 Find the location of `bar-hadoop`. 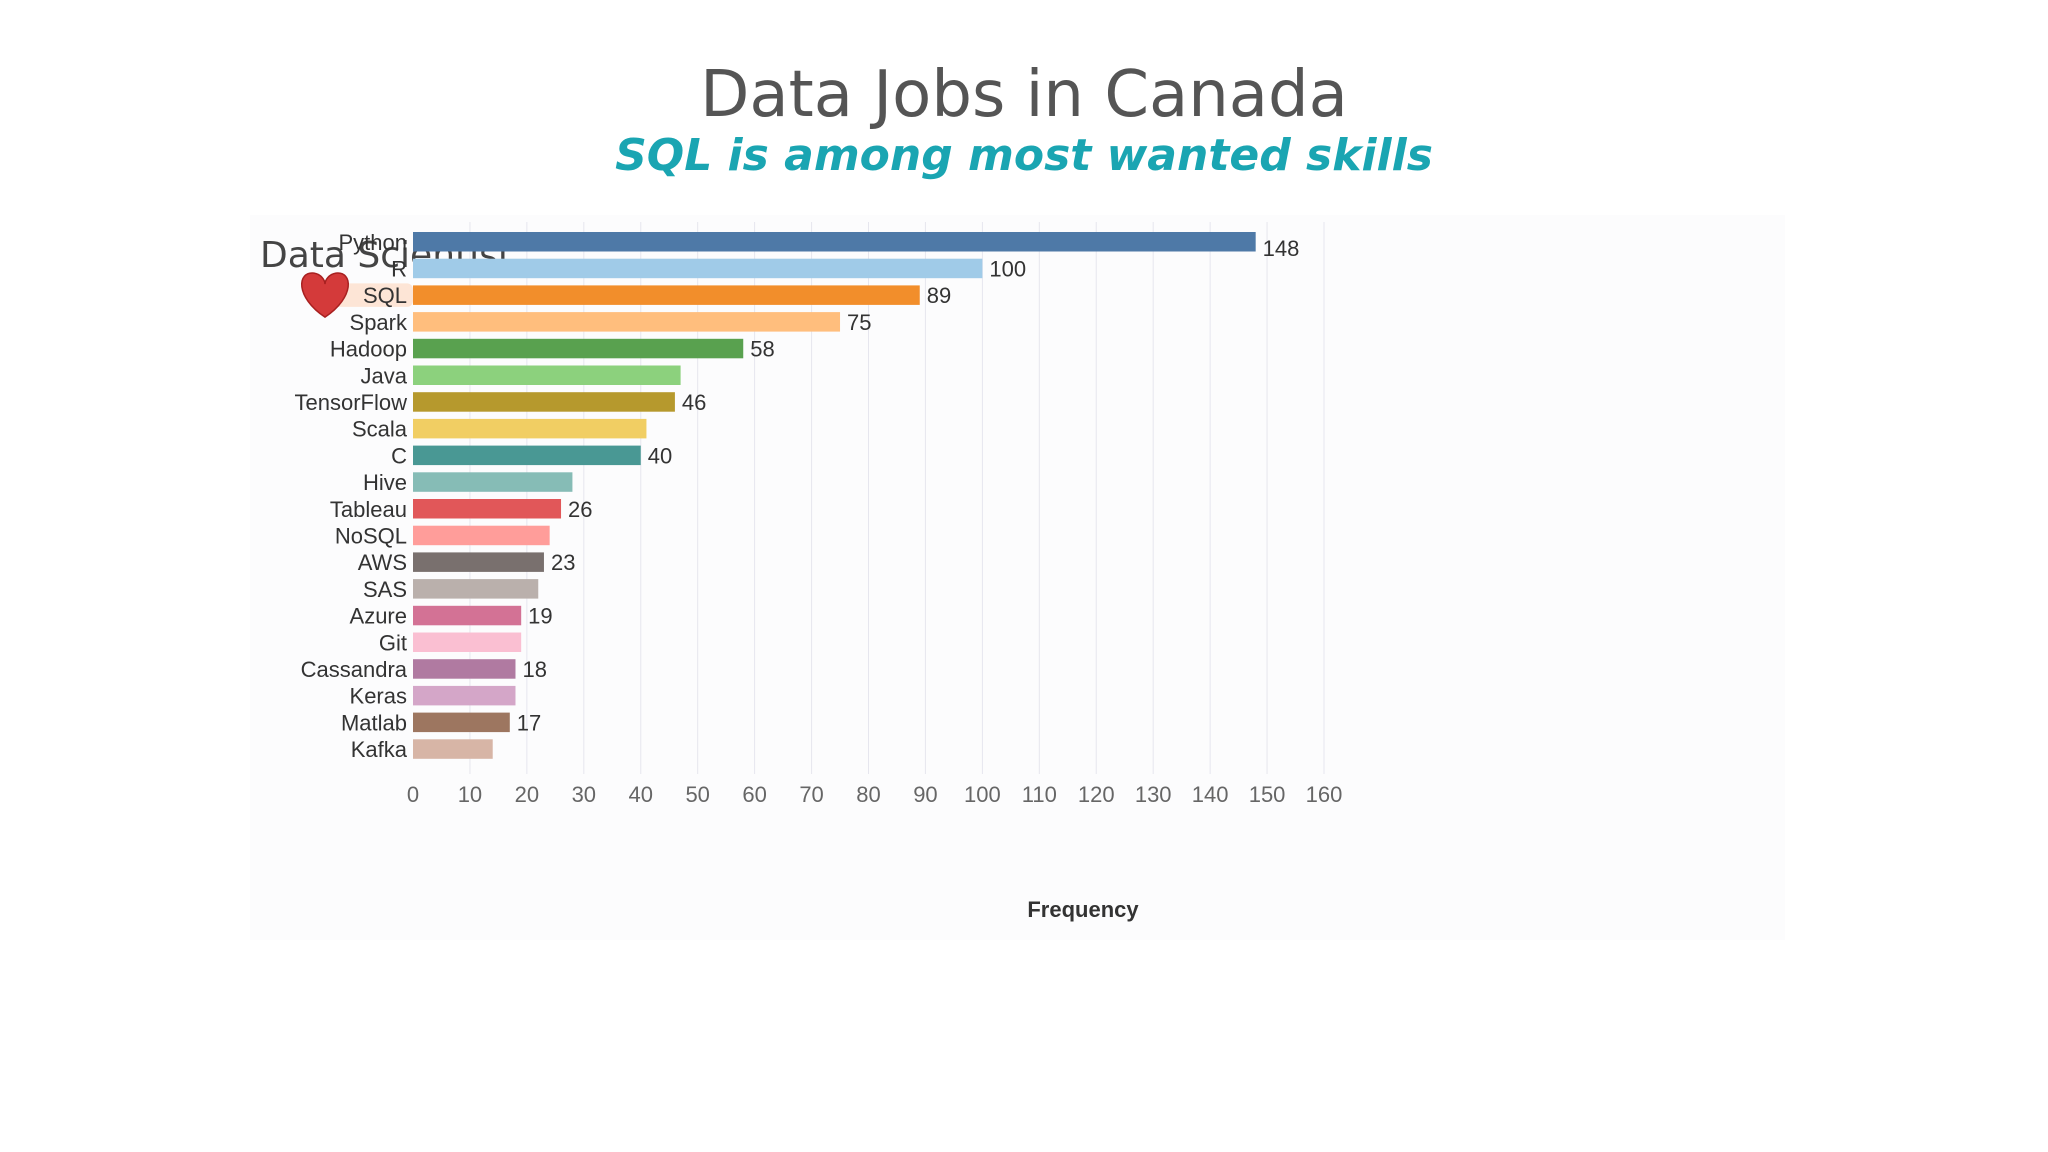

bar-hadoop is located at coordinates (578, 348).